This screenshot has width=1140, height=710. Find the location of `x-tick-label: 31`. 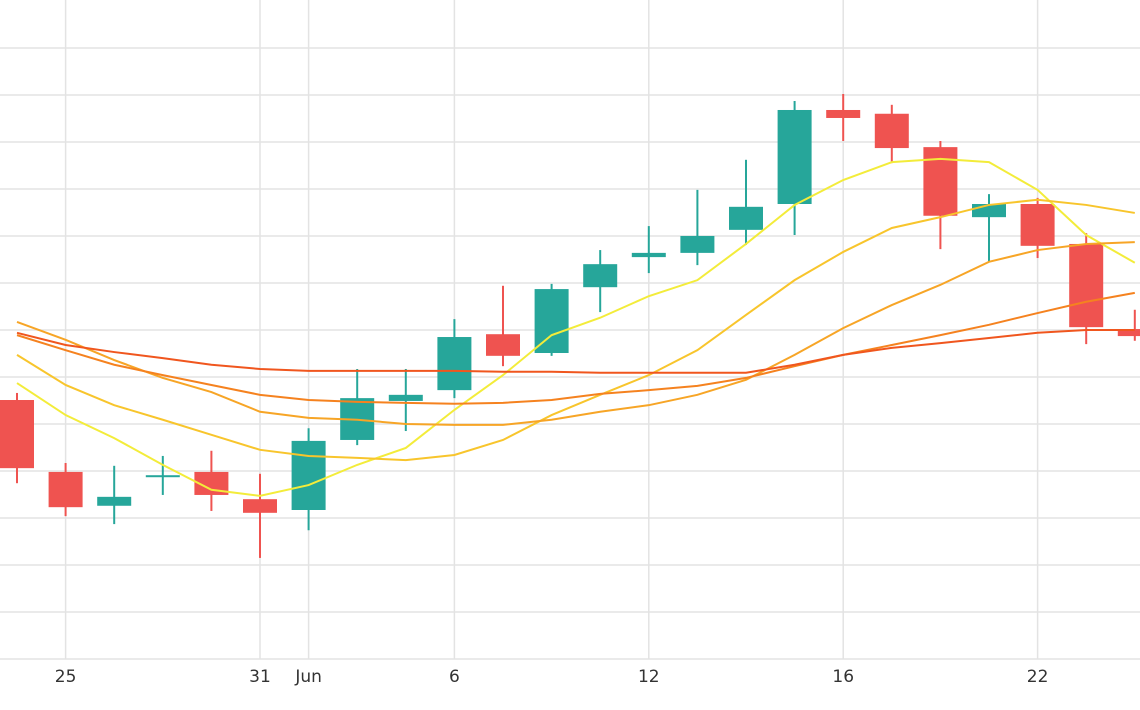

x-tick-label: 31 is located at coordinates (260, 677).